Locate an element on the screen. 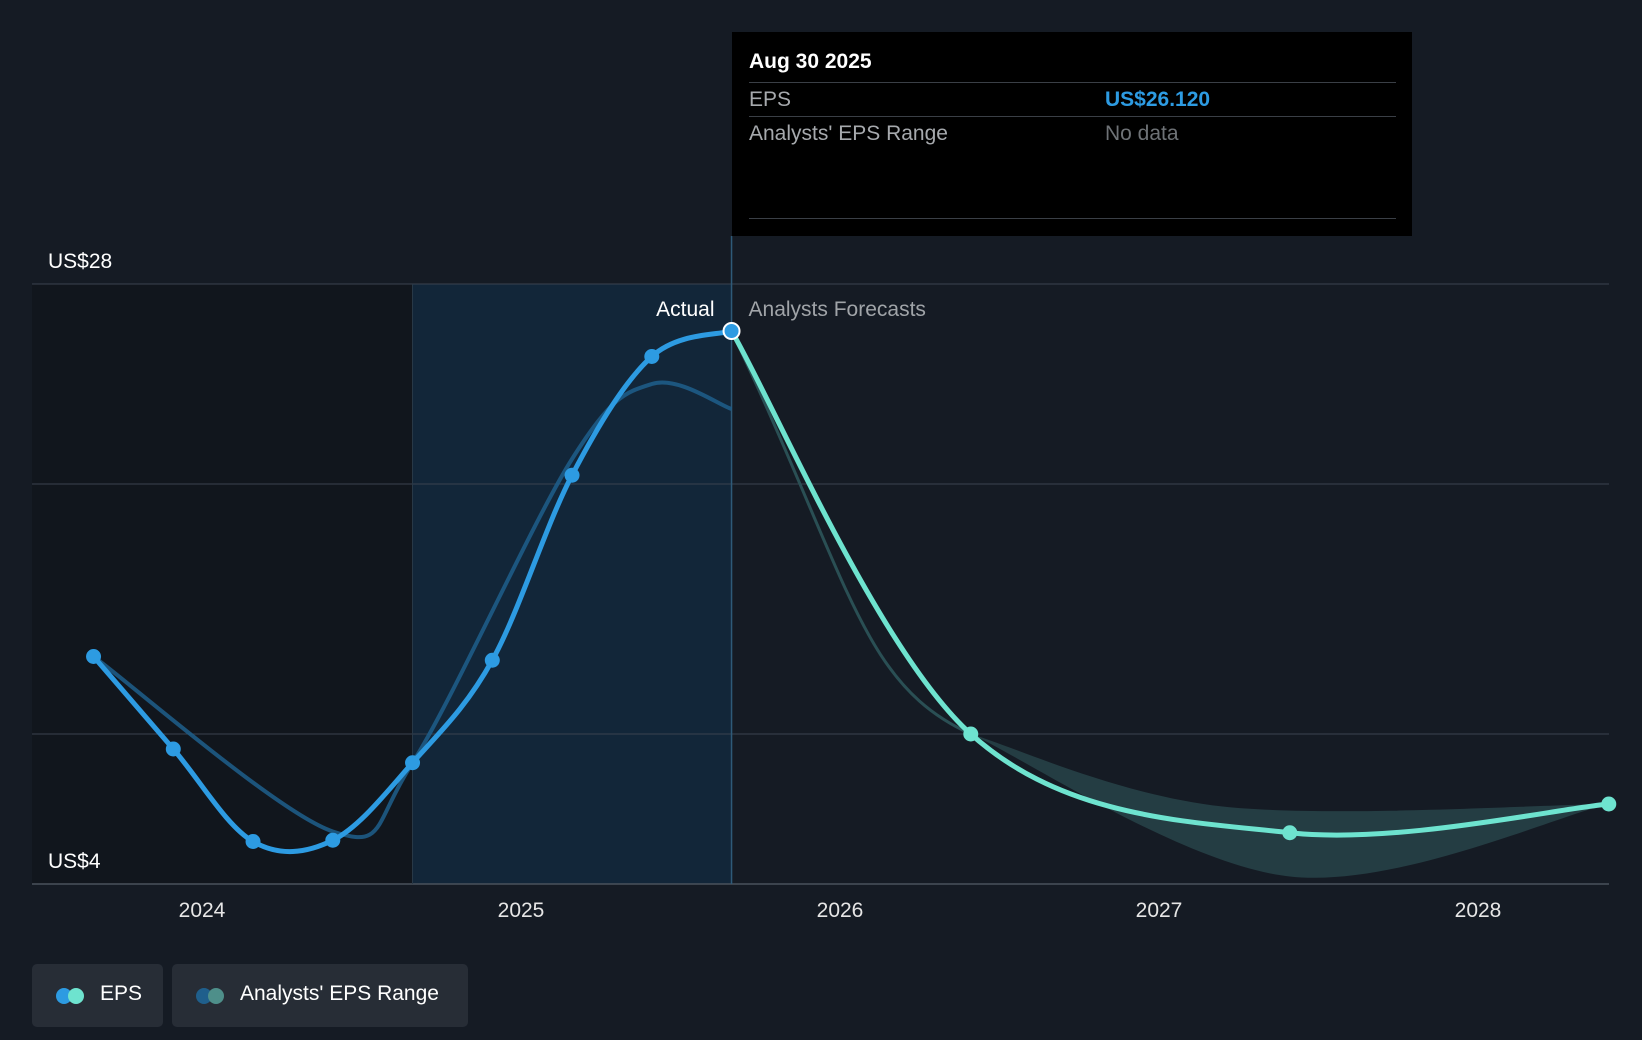  eps-current-point is located at coordinates (731, 331).